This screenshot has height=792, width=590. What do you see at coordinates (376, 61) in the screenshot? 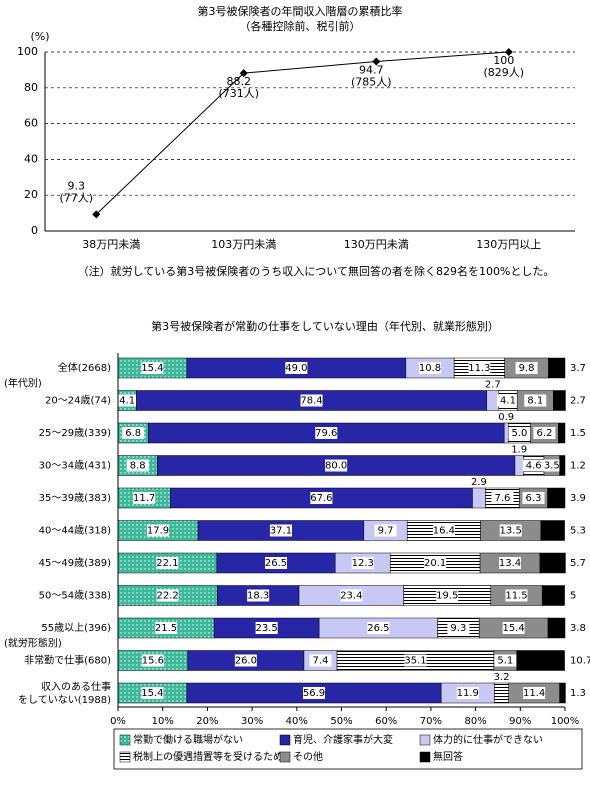
I see `point` at bounding box center [376, 61].